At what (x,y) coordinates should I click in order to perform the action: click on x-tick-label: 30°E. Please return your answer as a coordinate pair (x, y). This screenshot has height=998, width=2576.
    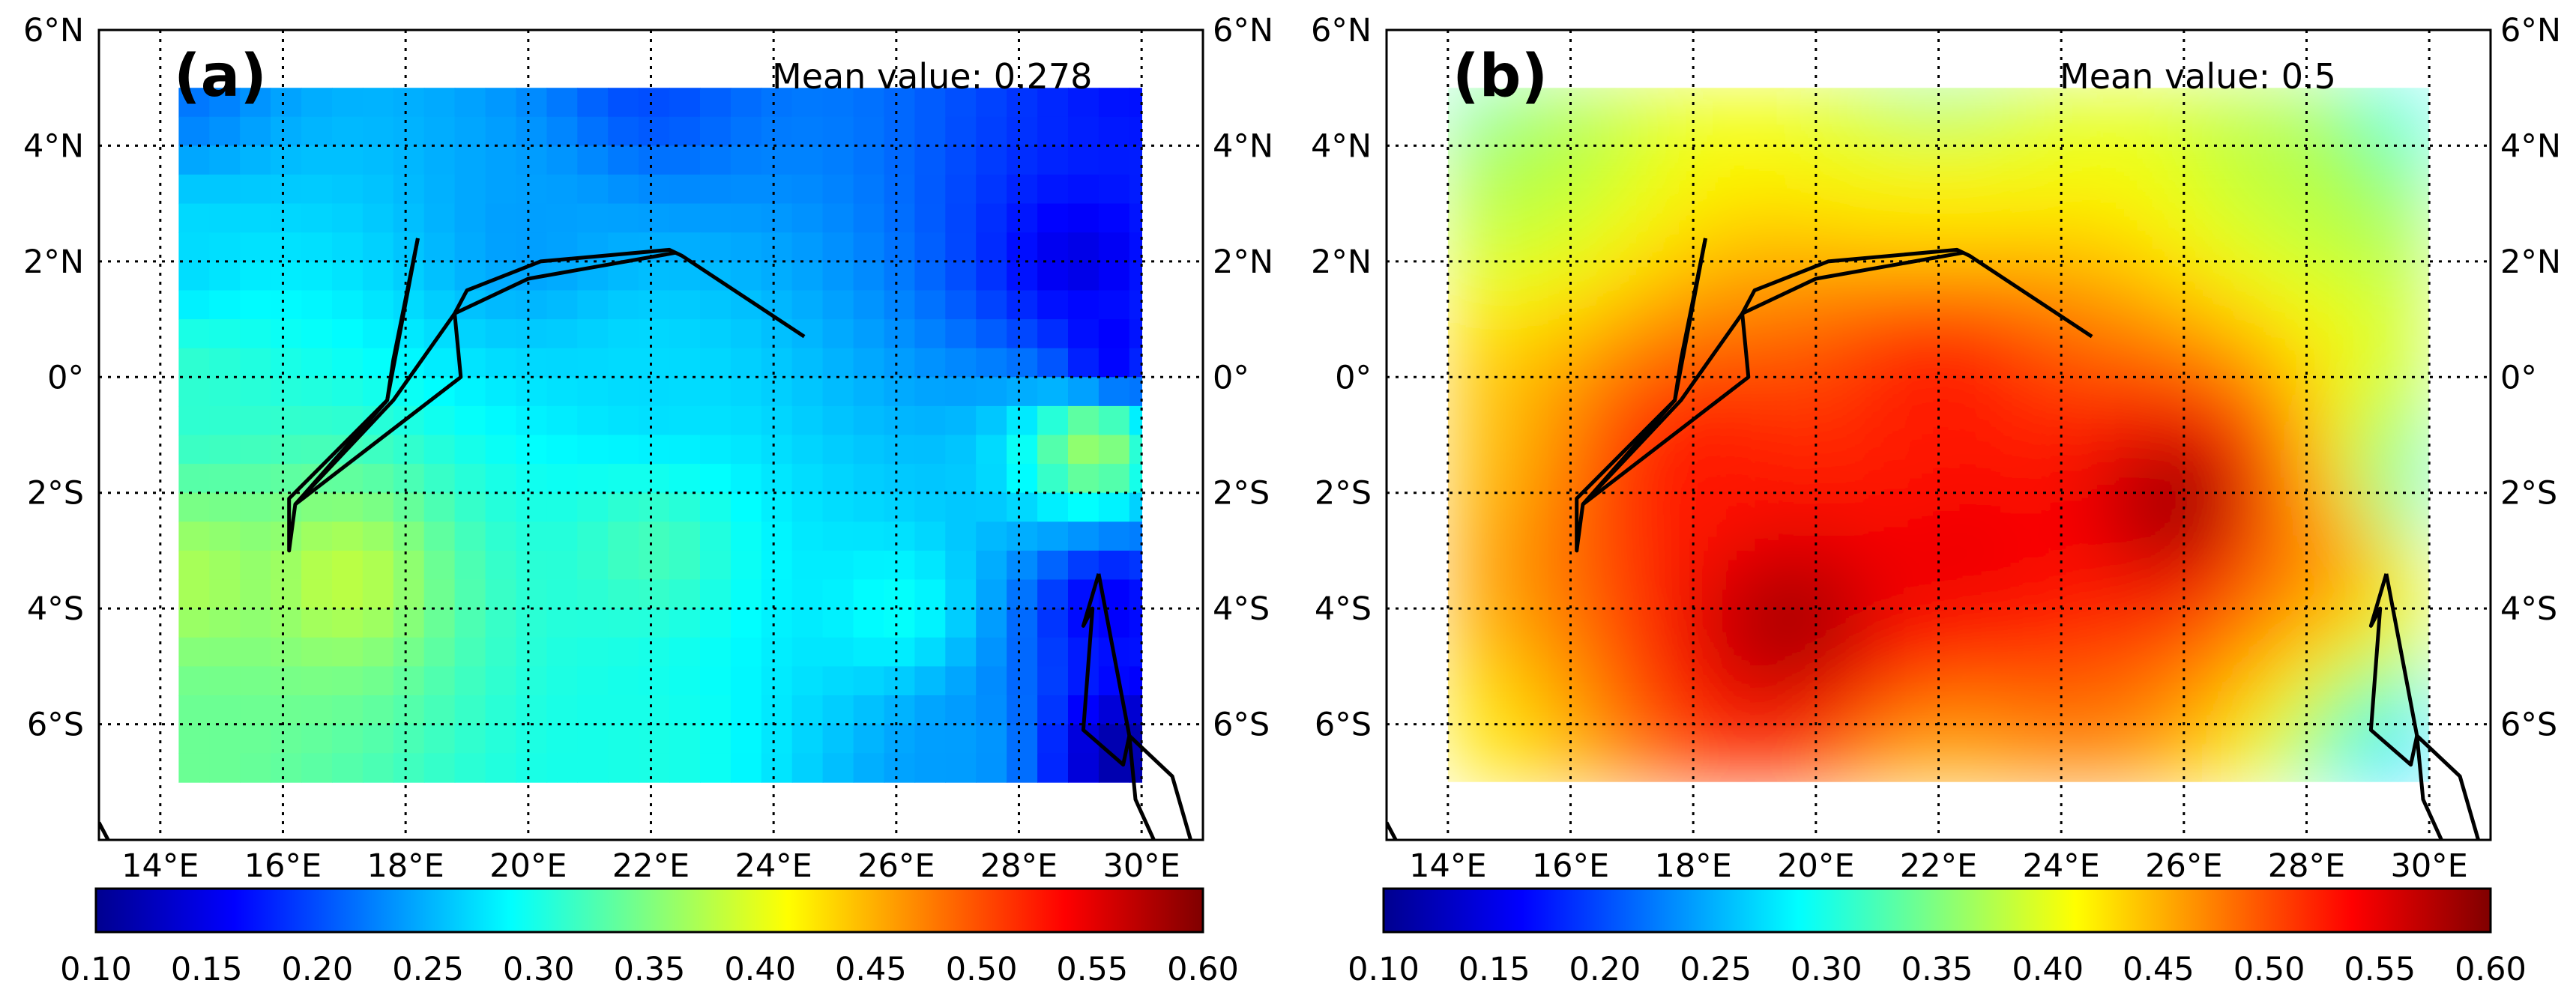
    Looking at the image, I should click on (2429, 866).